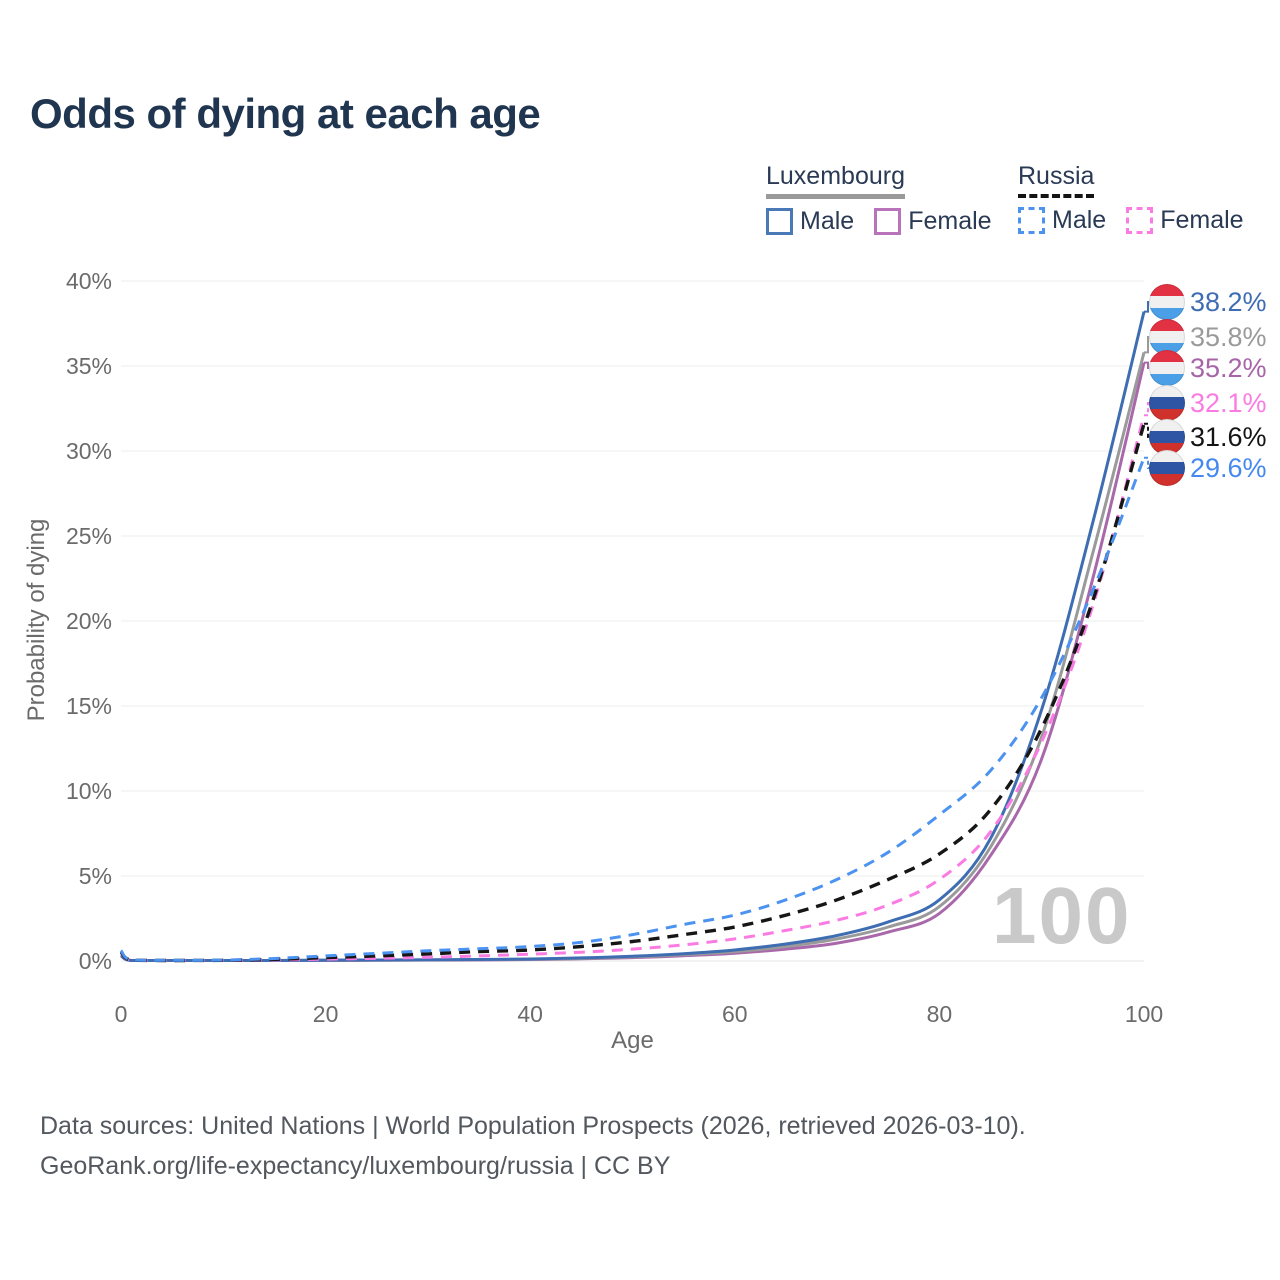  Describe the element at coordinates (940, 1014) in the screenshot. I see `x-tick-label: 80` at that location.